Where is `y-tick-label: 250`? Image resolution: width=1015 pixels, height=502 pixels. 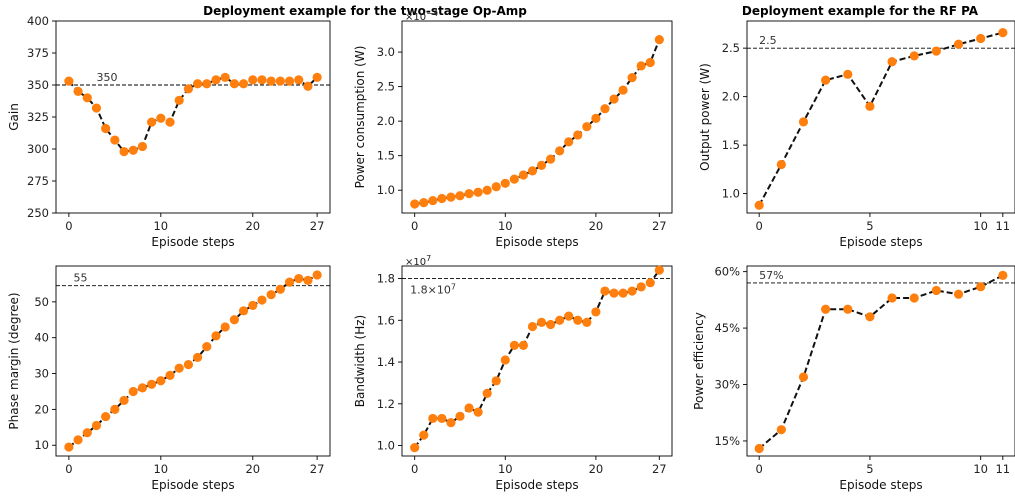 y-tick-label: 250 is located at coordinates (38, 213).